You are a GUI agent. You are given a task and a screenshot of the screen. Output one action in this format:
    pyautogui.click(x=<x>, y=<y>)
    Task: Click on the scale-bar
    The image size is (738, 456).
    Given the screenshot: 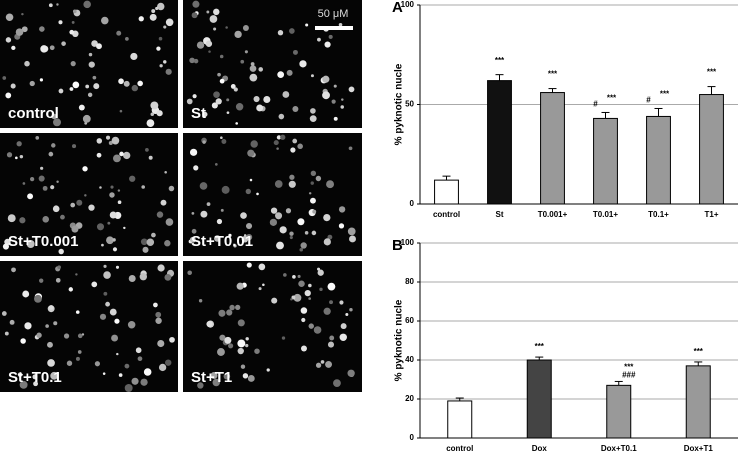 What is the action you would take?
    pyautogui.click(x=334, y=28)
    